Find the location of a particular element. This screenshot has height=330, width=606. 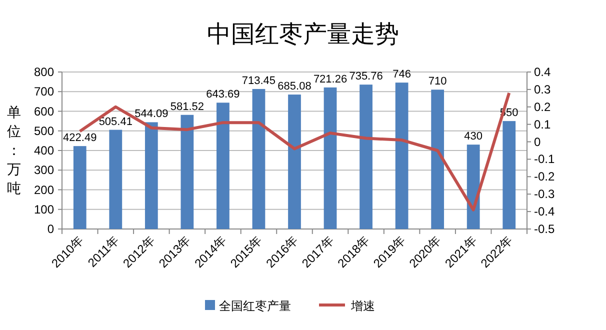

y2-tick-label: -0.2 is located at coordinates (545, 177).